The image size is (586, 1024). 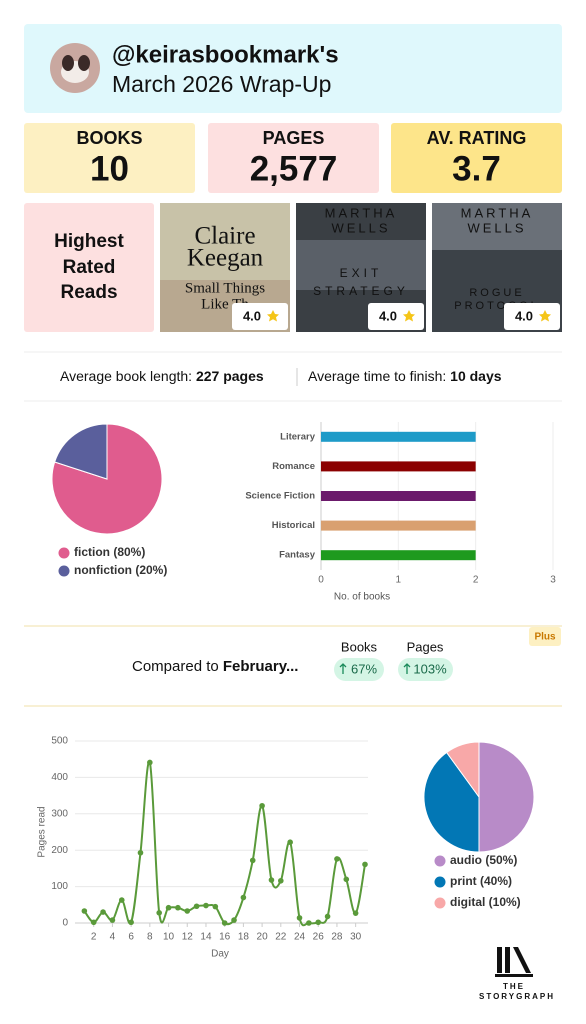 I want to click on stat-label: BOOKS, so click(x=109, y=138).